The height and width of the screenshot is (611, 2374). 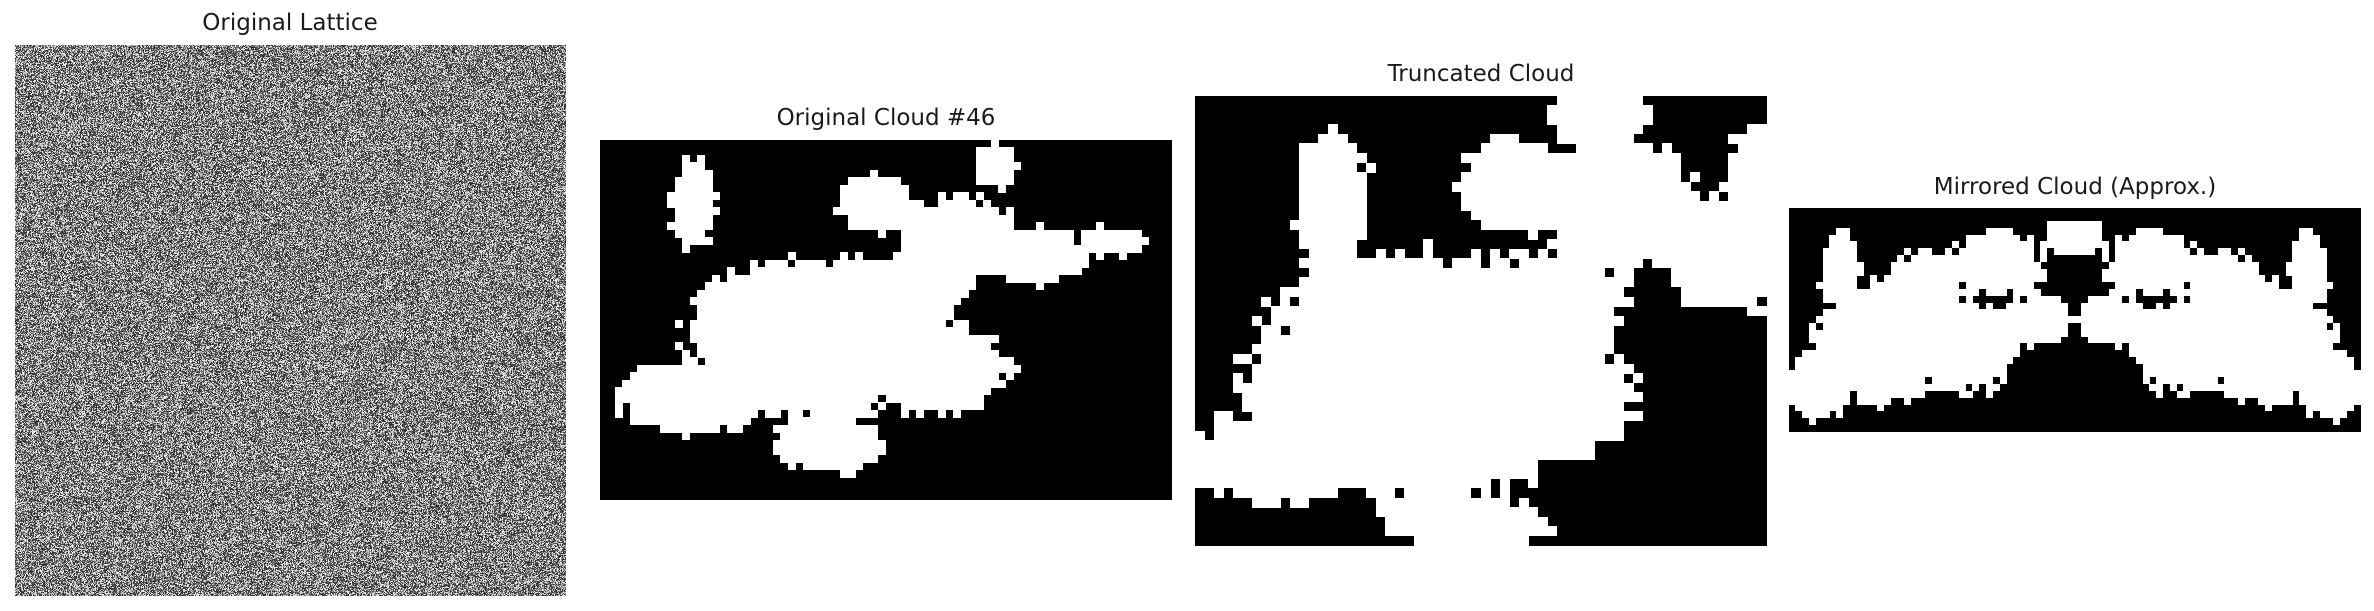 I want to click on panel-title-original-lattice: Original Lattice, so click(x=290, y=23).